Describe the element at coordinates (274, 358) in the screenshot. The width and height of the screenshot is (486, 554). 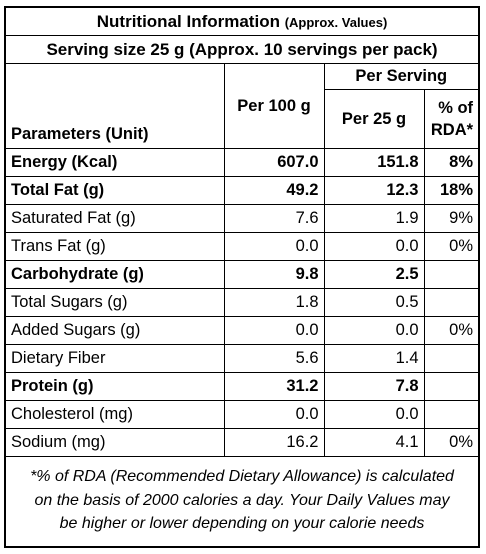
I see `value-per-100g: 5.6` at that location.